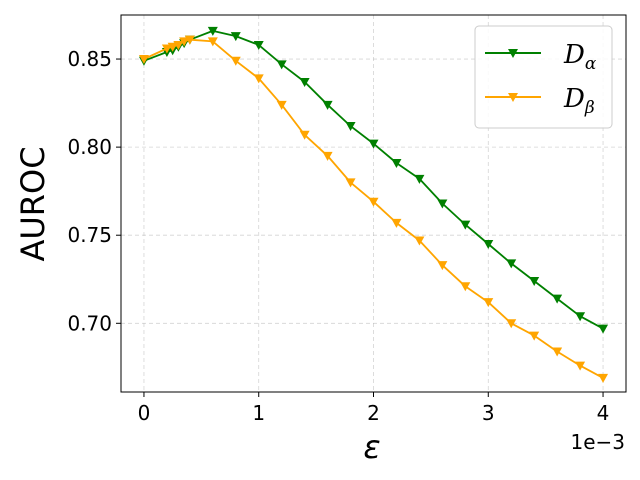  Describe the element at coordinates (89, 323) in the screenshot. I see `y-tick-label: 0.70` at that location.